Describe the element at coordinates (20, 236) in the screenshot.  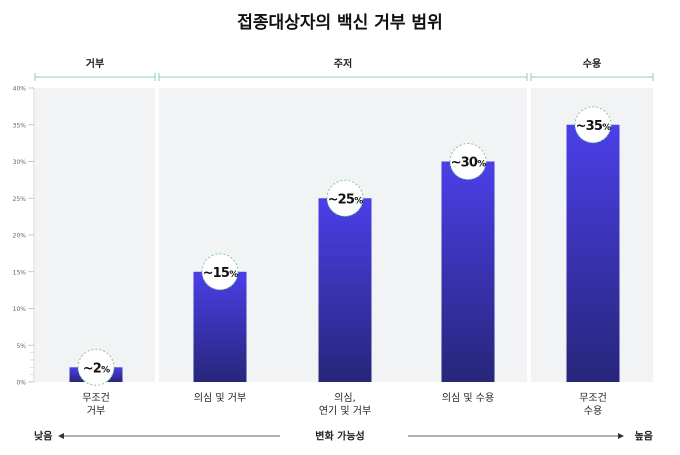
I see `y-tick-label: 20%` at that location.